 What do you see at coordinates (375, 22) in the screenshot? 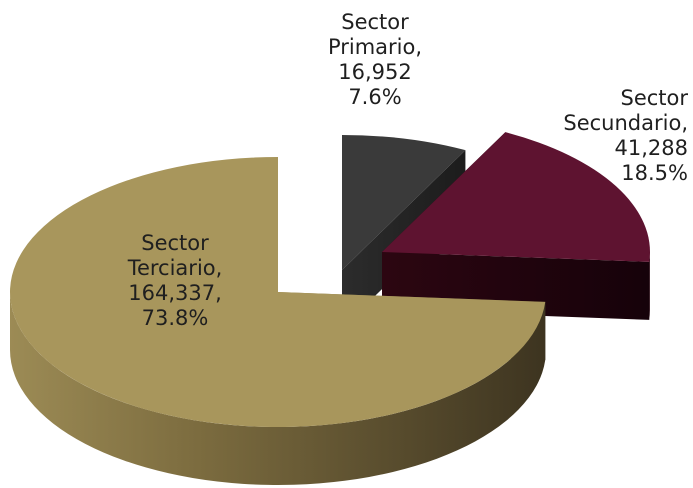
I see `label-primario-line1: Sector` at bounding box center [375, 22].